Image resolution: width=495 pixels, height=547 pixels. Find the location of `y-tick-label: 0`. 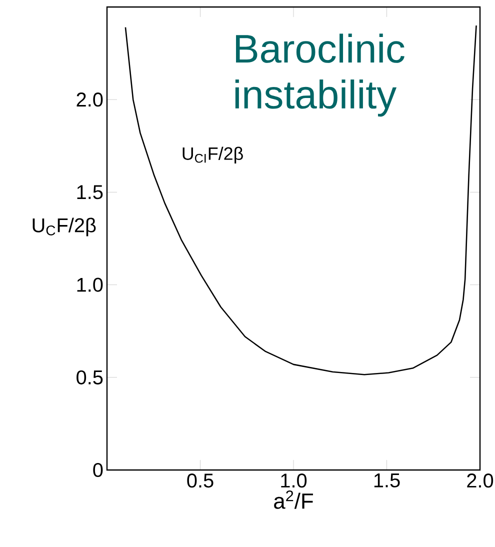

y-tick-label: 0 is located at coordinates (98, 470).